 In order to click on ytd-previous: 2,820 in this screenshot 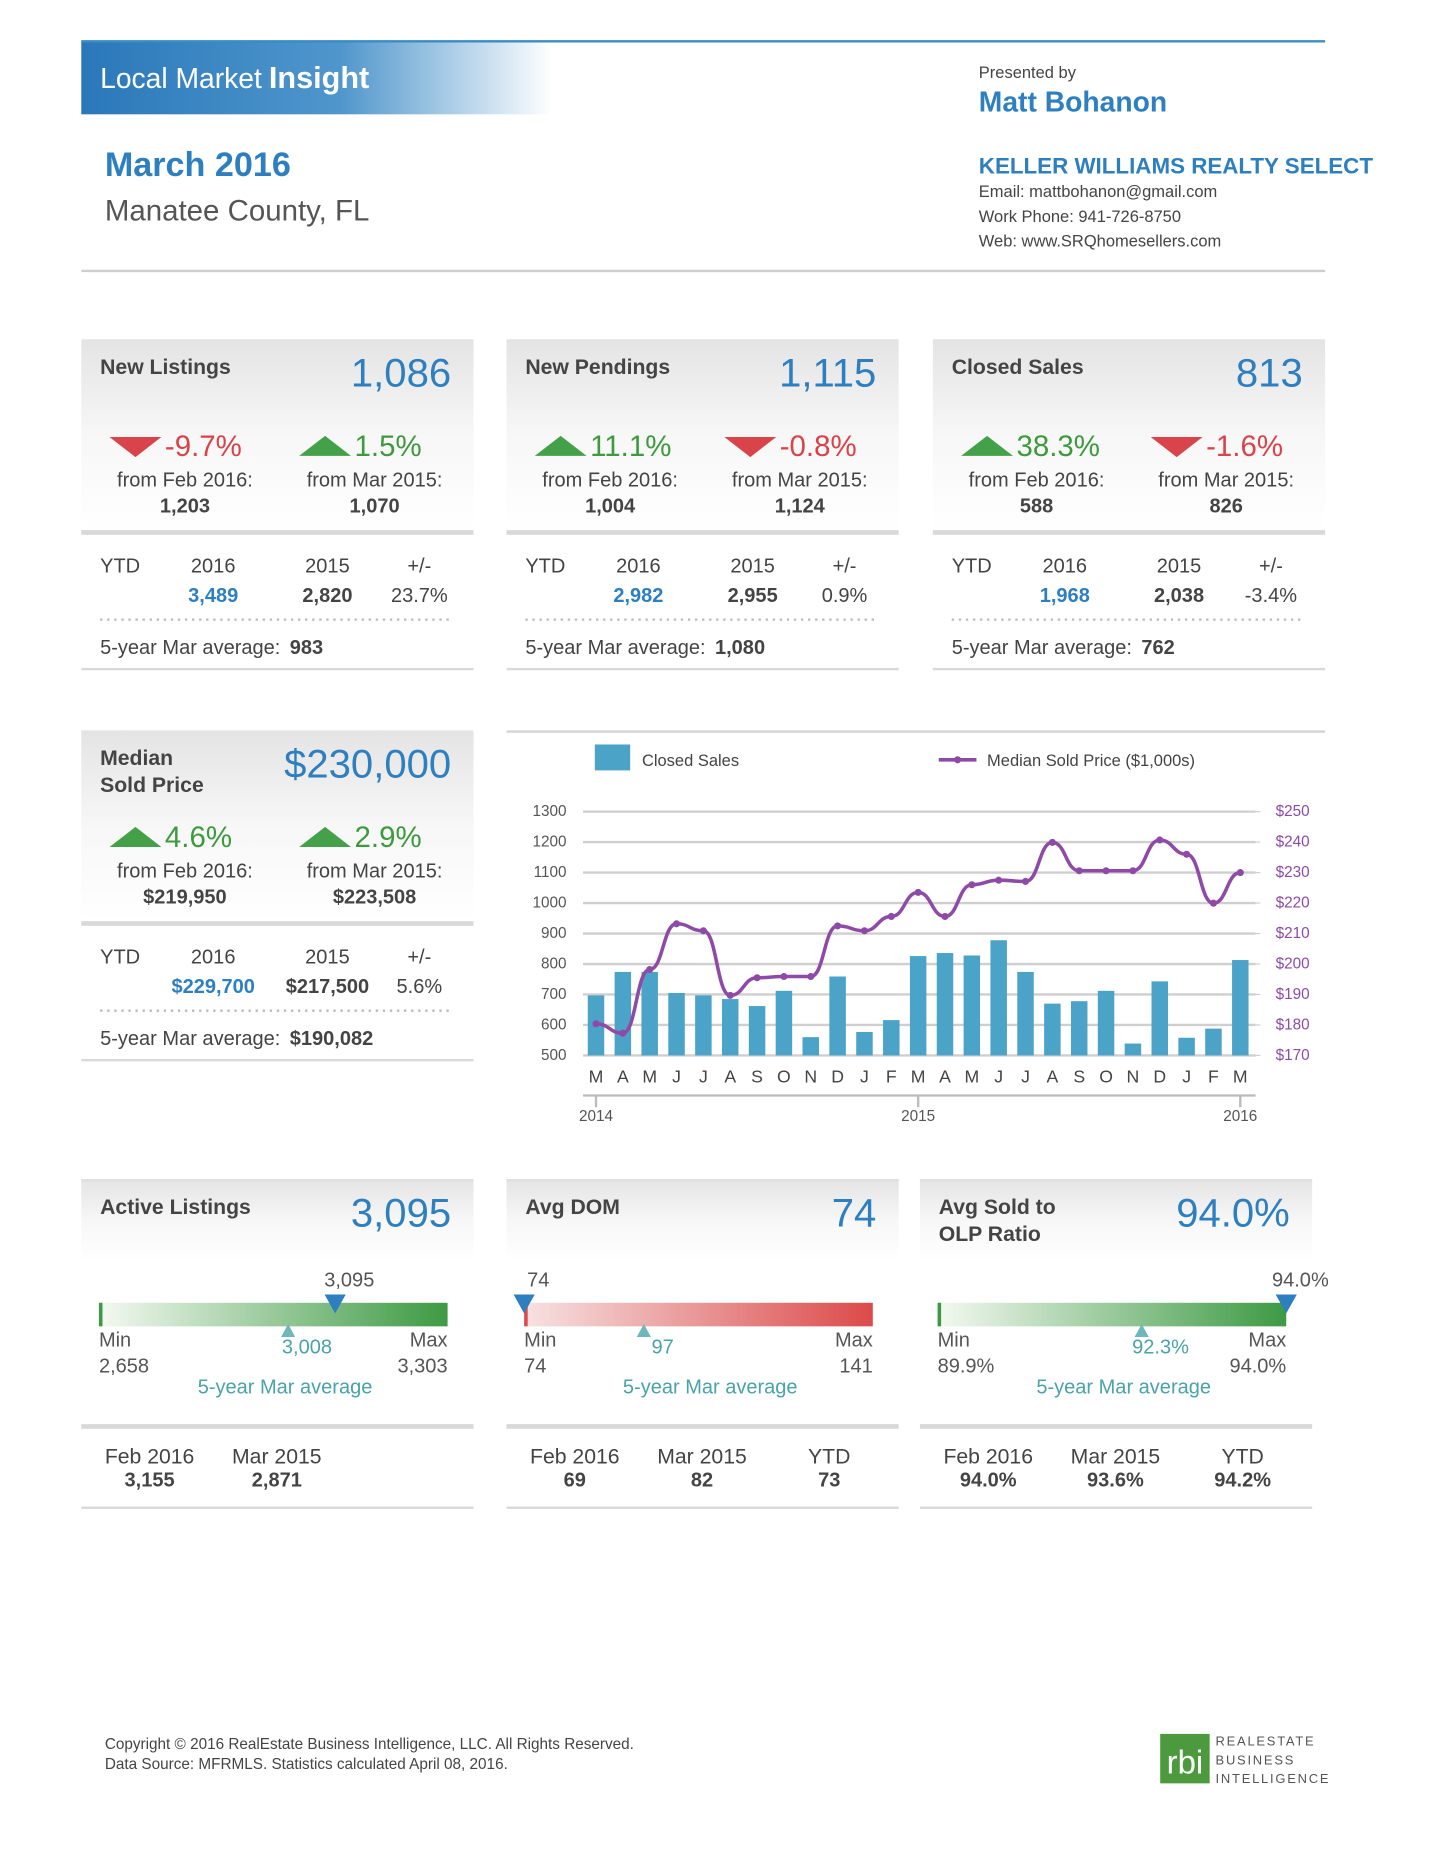, I will do `click(327, 596)`.